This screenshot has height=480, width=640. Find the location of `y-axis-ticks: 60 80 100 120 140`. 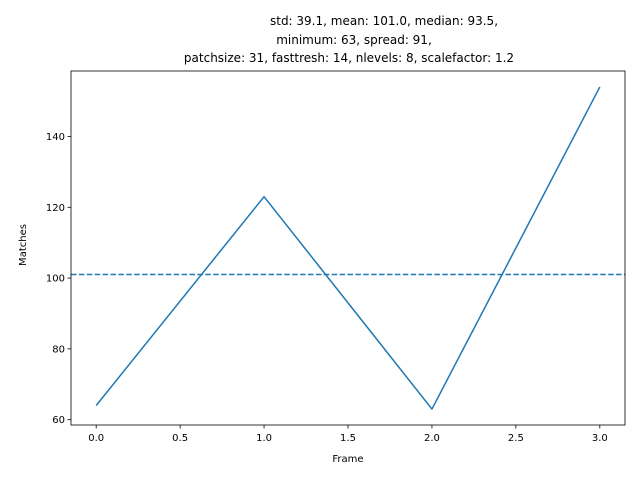

y-axis-ticks: 60 80 100 120 140 is located at coordinates (58, 279).